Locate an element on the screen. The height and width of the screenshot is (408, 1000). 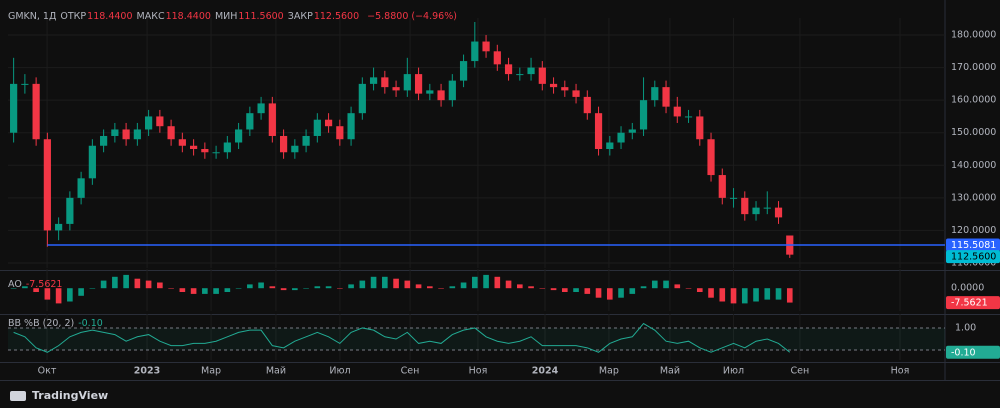
change: −5.8800 (−4.96%) is located at coordinates (412, 16).